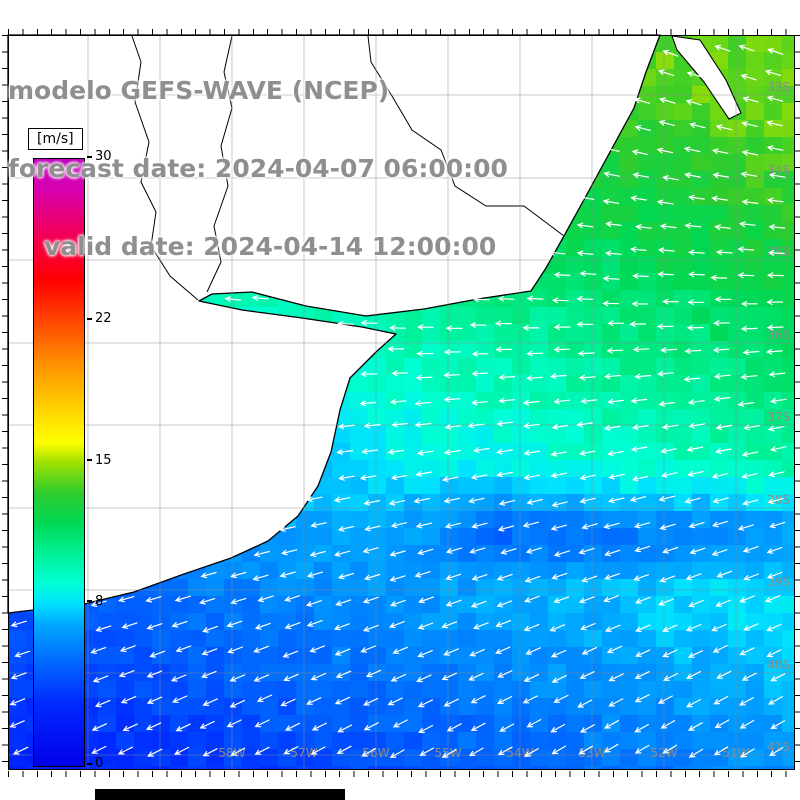 The width and height of the screenshot is (800, 800). I want to click on colorbar-tick-label: 30, so click(99, 156).